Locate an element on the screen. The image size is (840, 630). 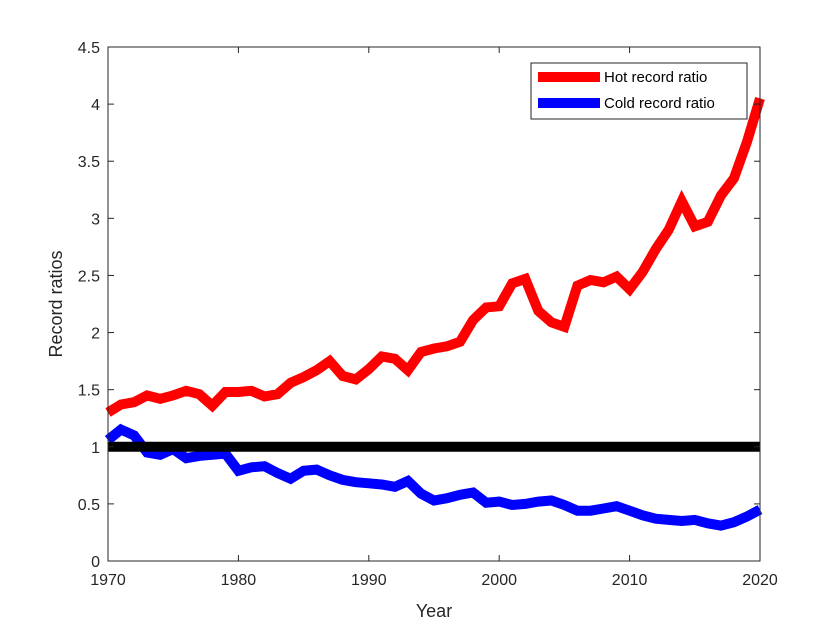
x-tick-label: 2010 is located at coordinates (630, 580).